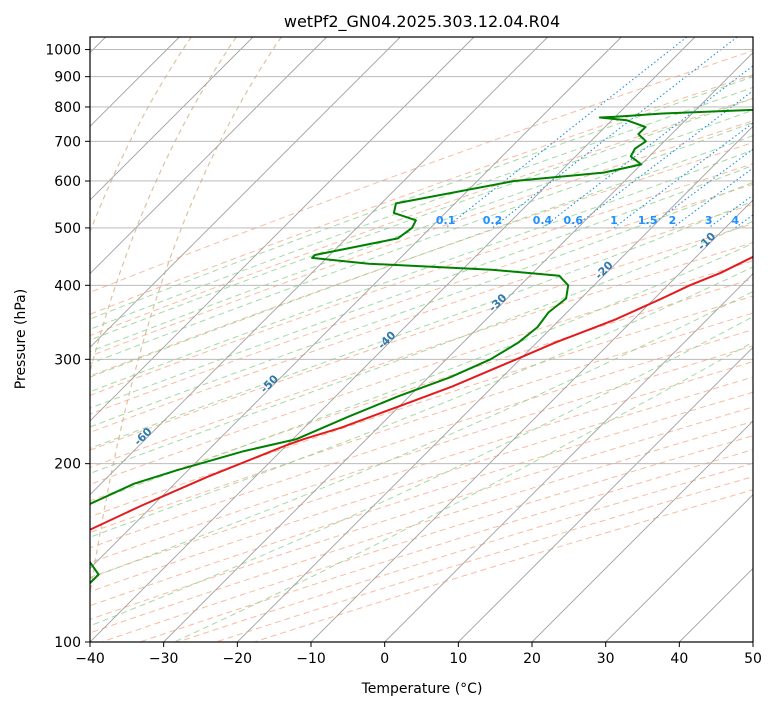  I want to click on x-tick-label: 20, so click(532, 659).